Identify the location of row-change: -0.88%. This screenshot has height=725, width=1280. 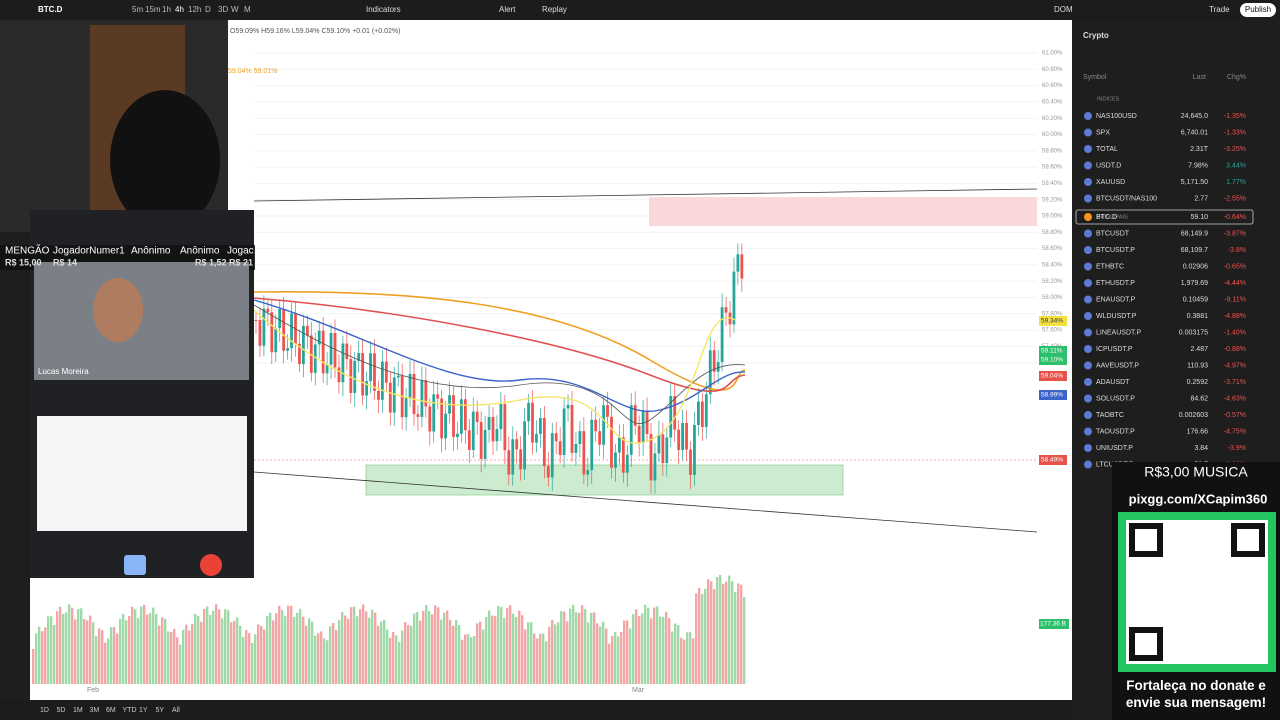
(1235, 349).